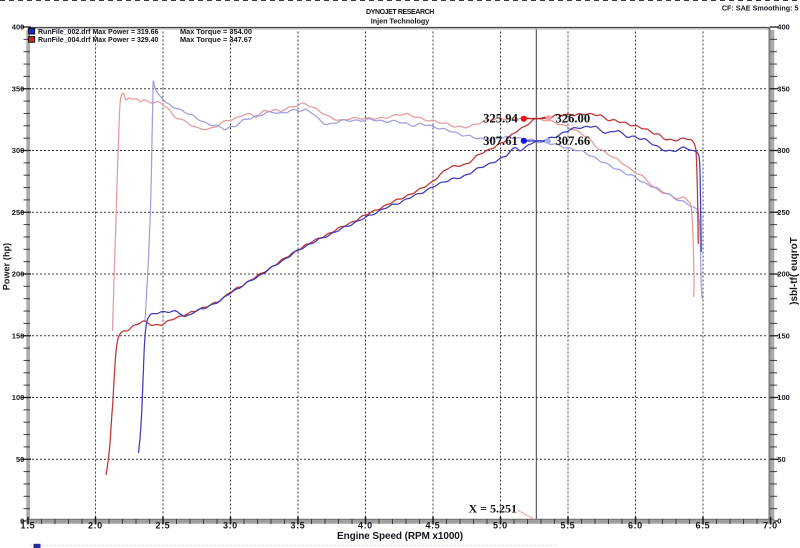  What do you see at coordinates (98, 40) in the screenshot?
I see `svg-text:RunFile_004.drf Max Power = 32: RunFile_004.drf Max Power = 329.40` at bounding box center [98, 40].